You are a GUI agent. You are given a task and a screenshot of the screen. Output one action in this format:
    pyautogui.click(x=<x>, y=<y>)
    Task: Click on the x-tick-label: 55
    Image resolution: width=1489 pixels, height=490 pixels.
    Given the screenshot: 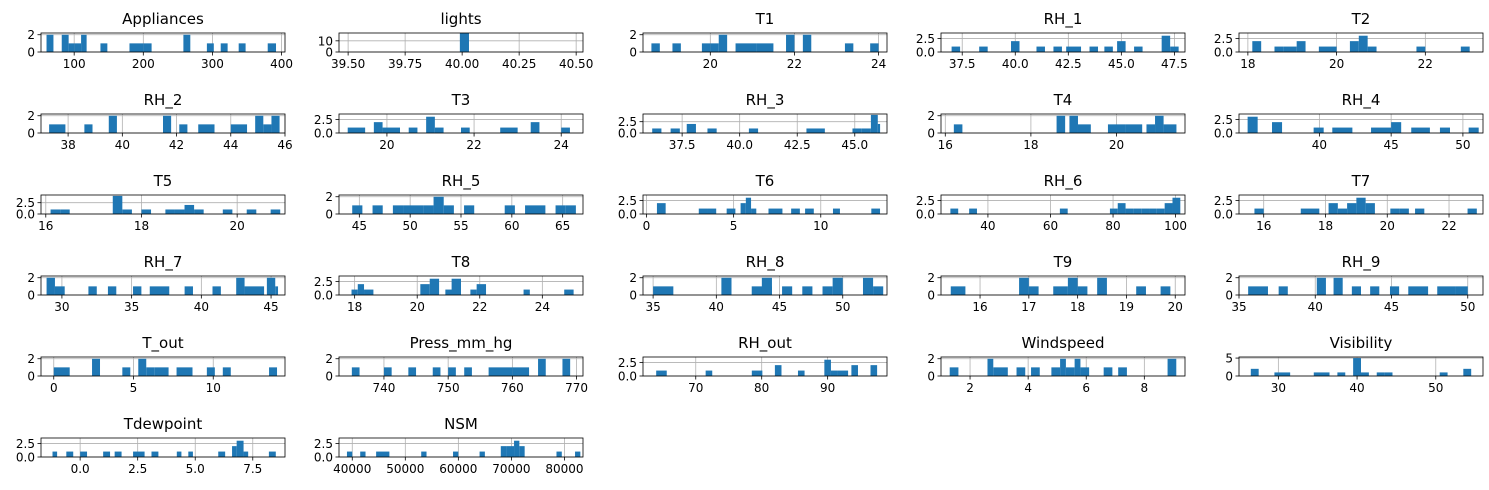 What is the action you would take?
    pyautogui.click(x=460, y=226)
    